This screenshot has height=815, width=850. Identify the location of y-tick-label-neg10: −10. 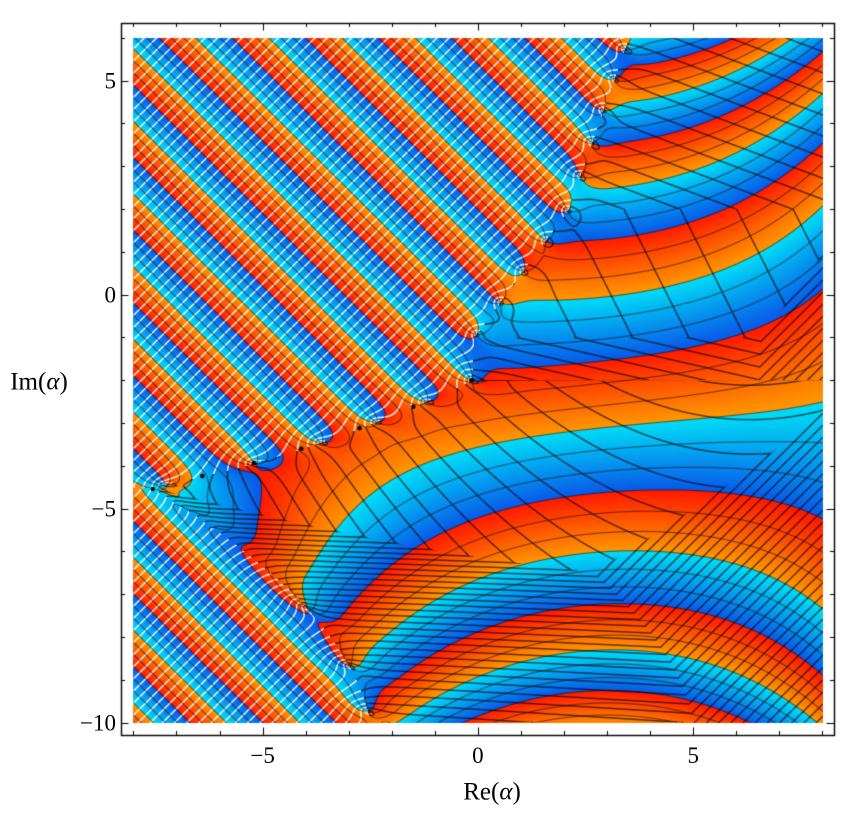
(98, 723).